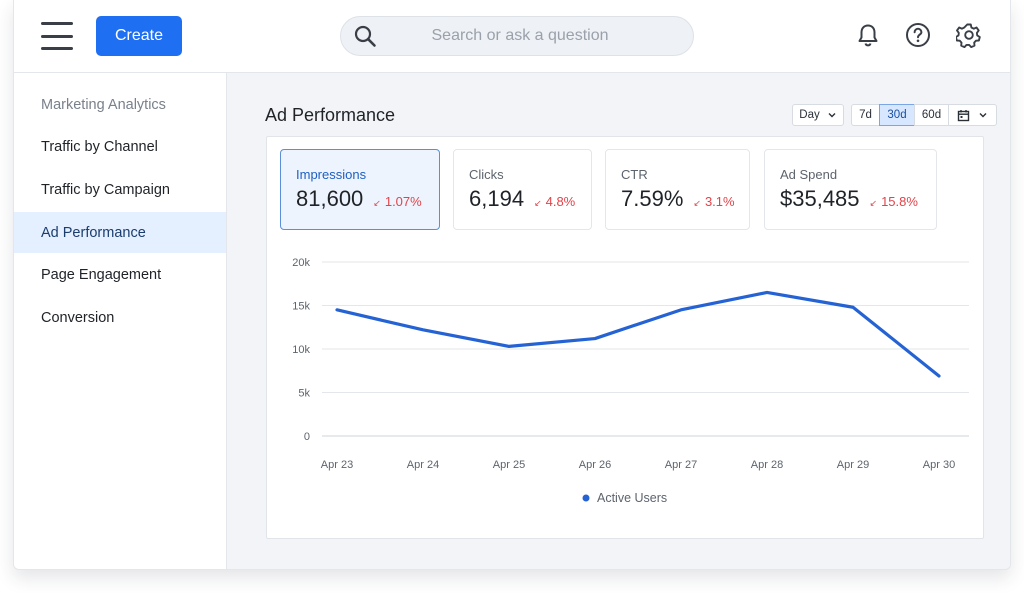  Describe the element at coordinates (423, 465) in the screenshot. I see `x-tick-label: Apr 24` at that location.